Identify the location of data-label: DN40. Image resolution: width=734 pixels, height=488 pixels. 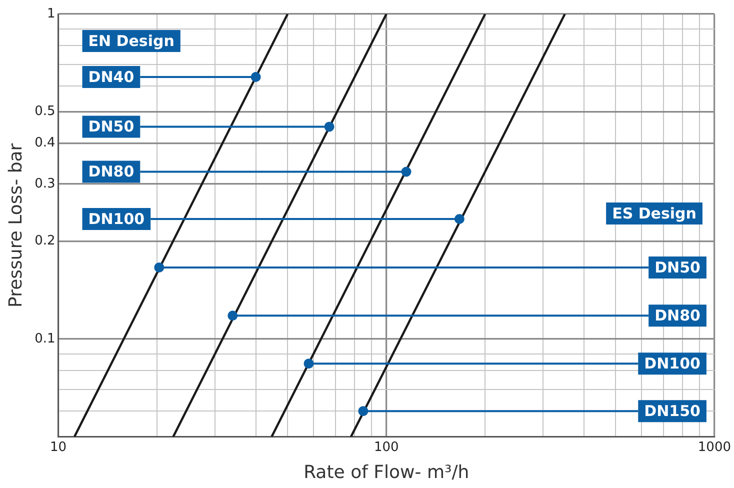
(111, 77).